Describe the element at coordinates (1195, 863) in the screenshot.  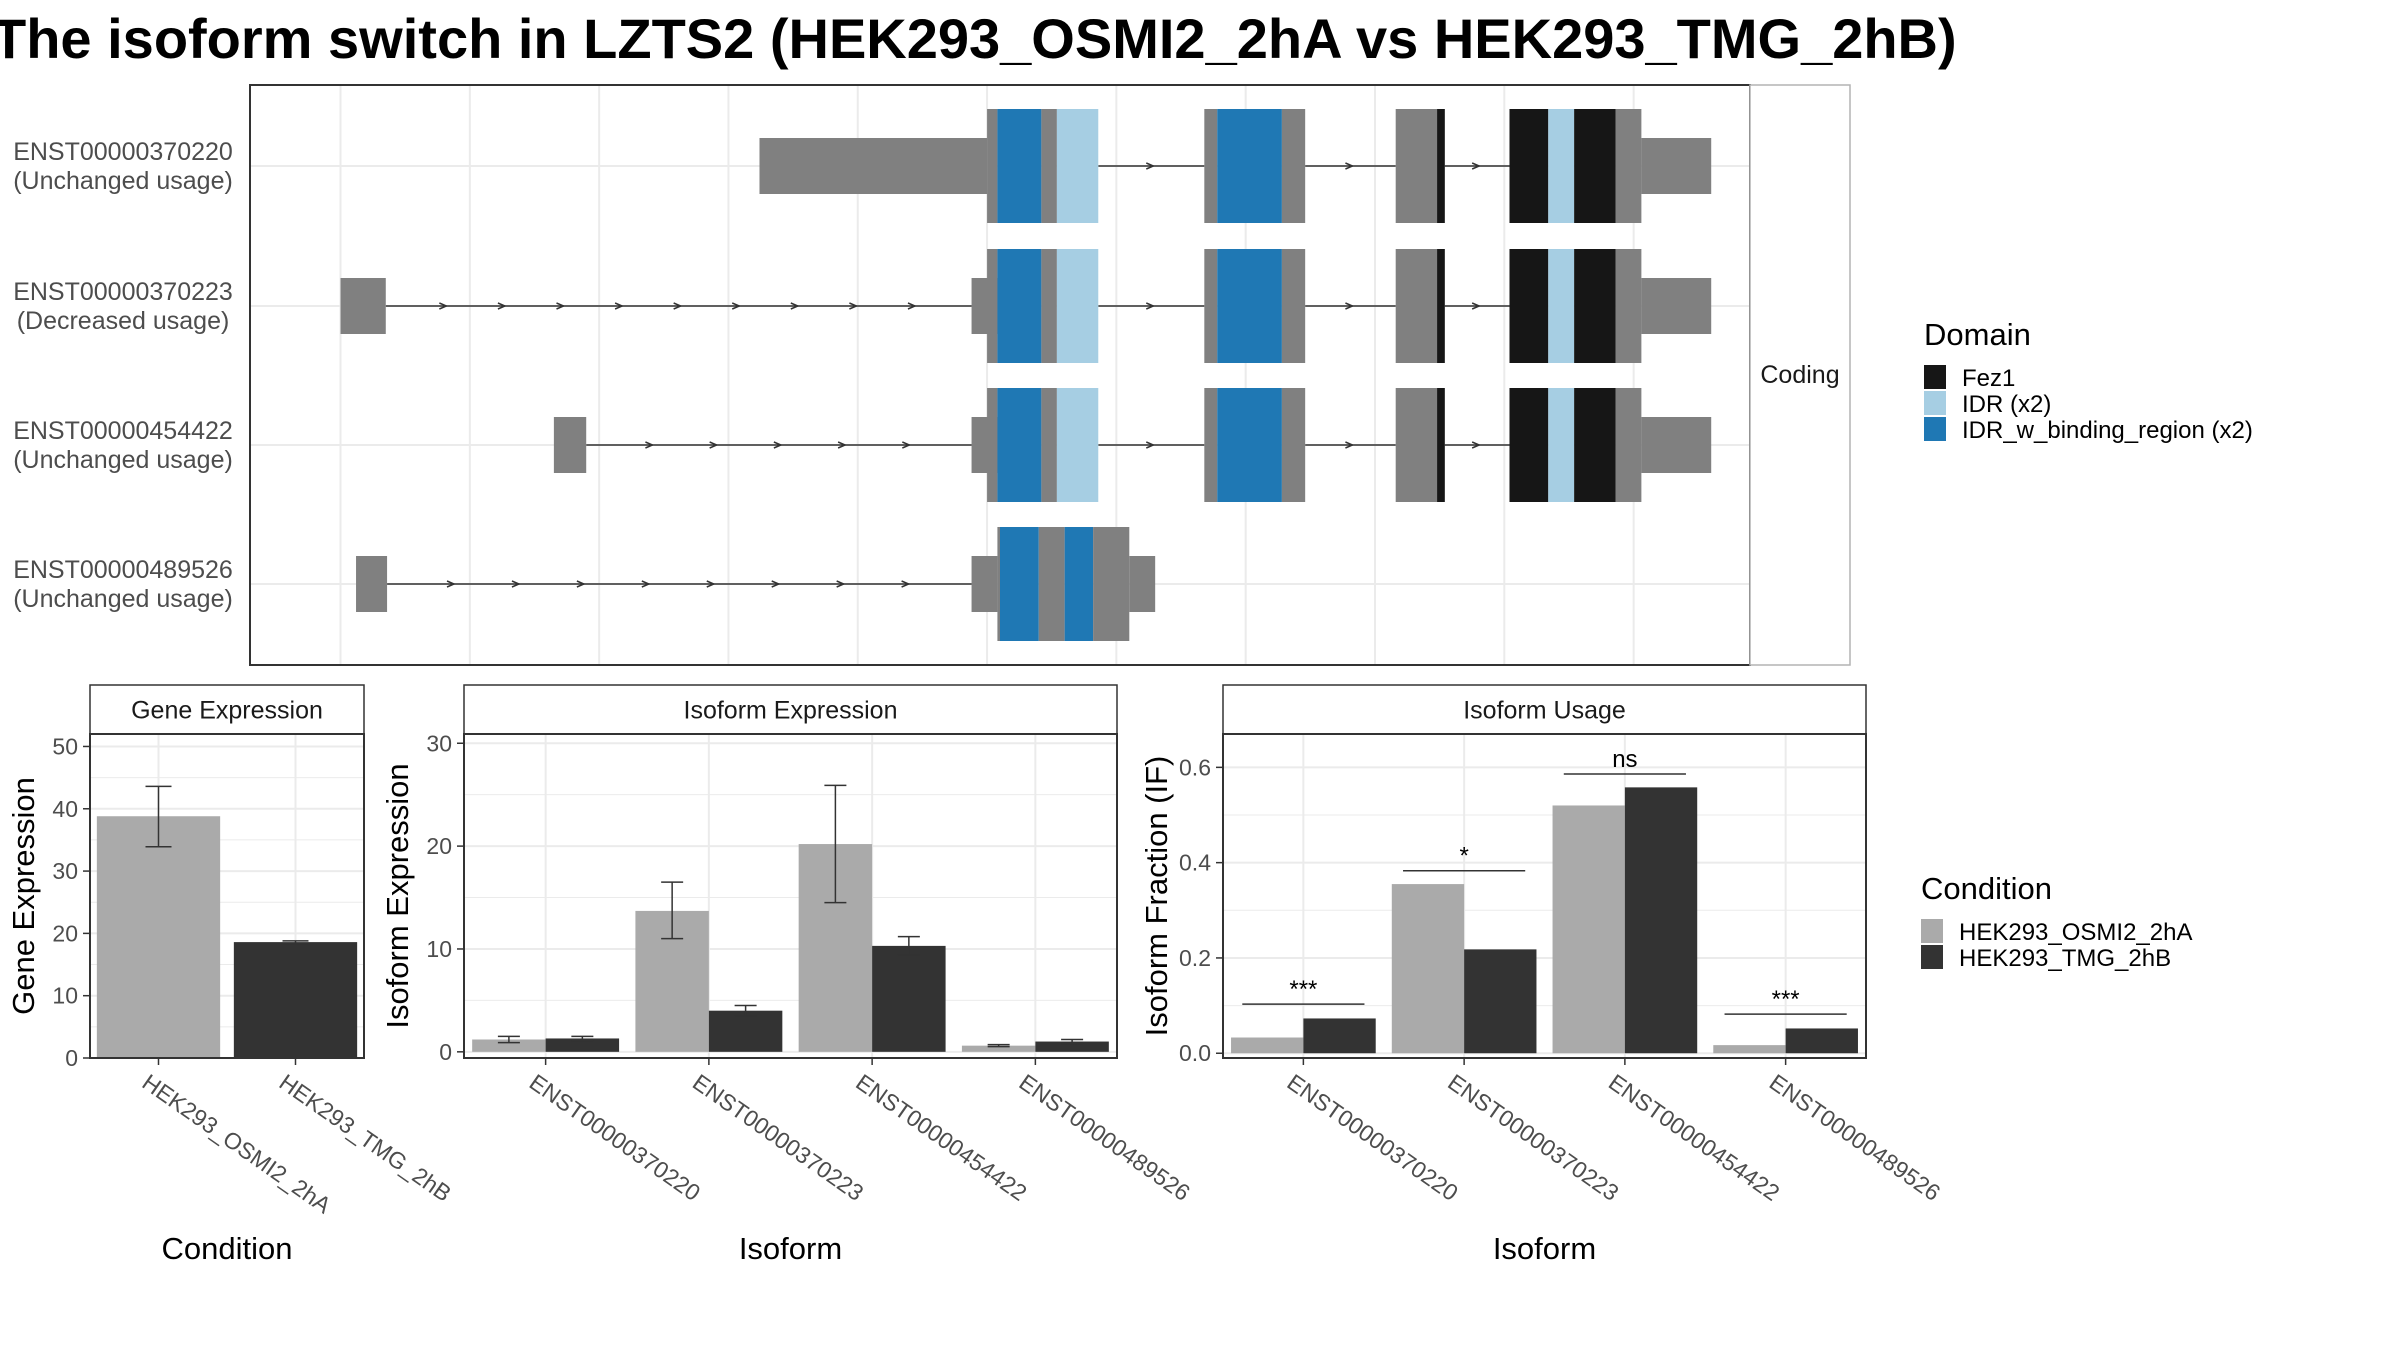
I see `y-tick-label: 0.4` at that location.